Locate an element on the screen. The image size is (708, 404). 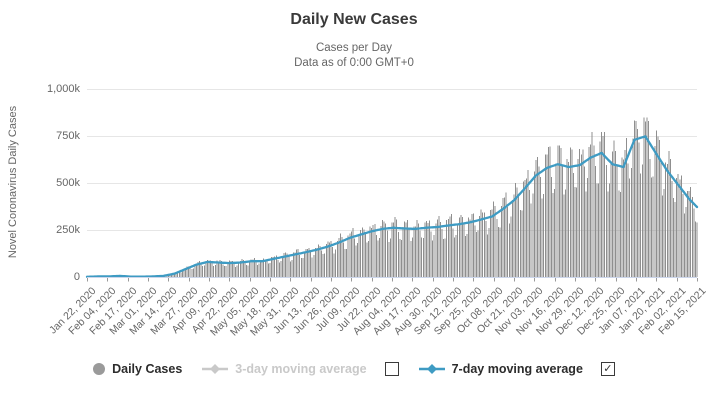
chart-subtitle: Cases per Day Data as of 0:00 GMT+0 is located at coordinates (354, 56).